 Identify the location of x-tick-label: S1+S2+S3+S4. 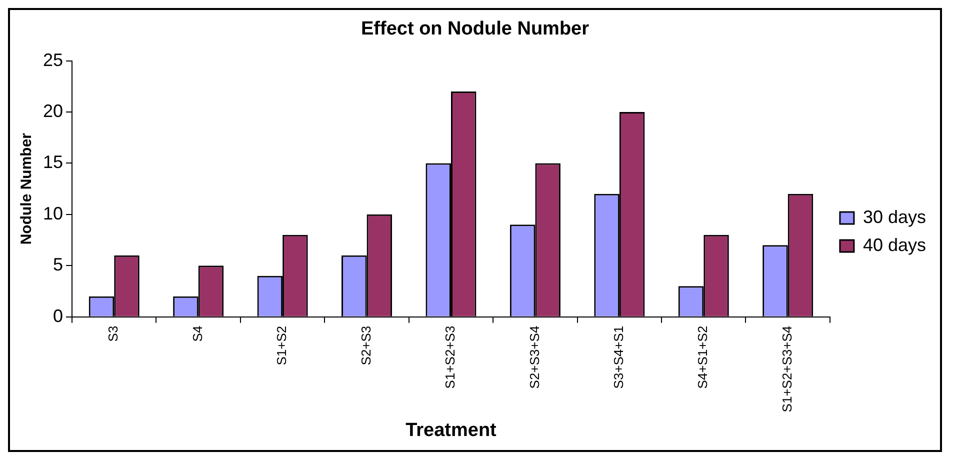
(786, 369).